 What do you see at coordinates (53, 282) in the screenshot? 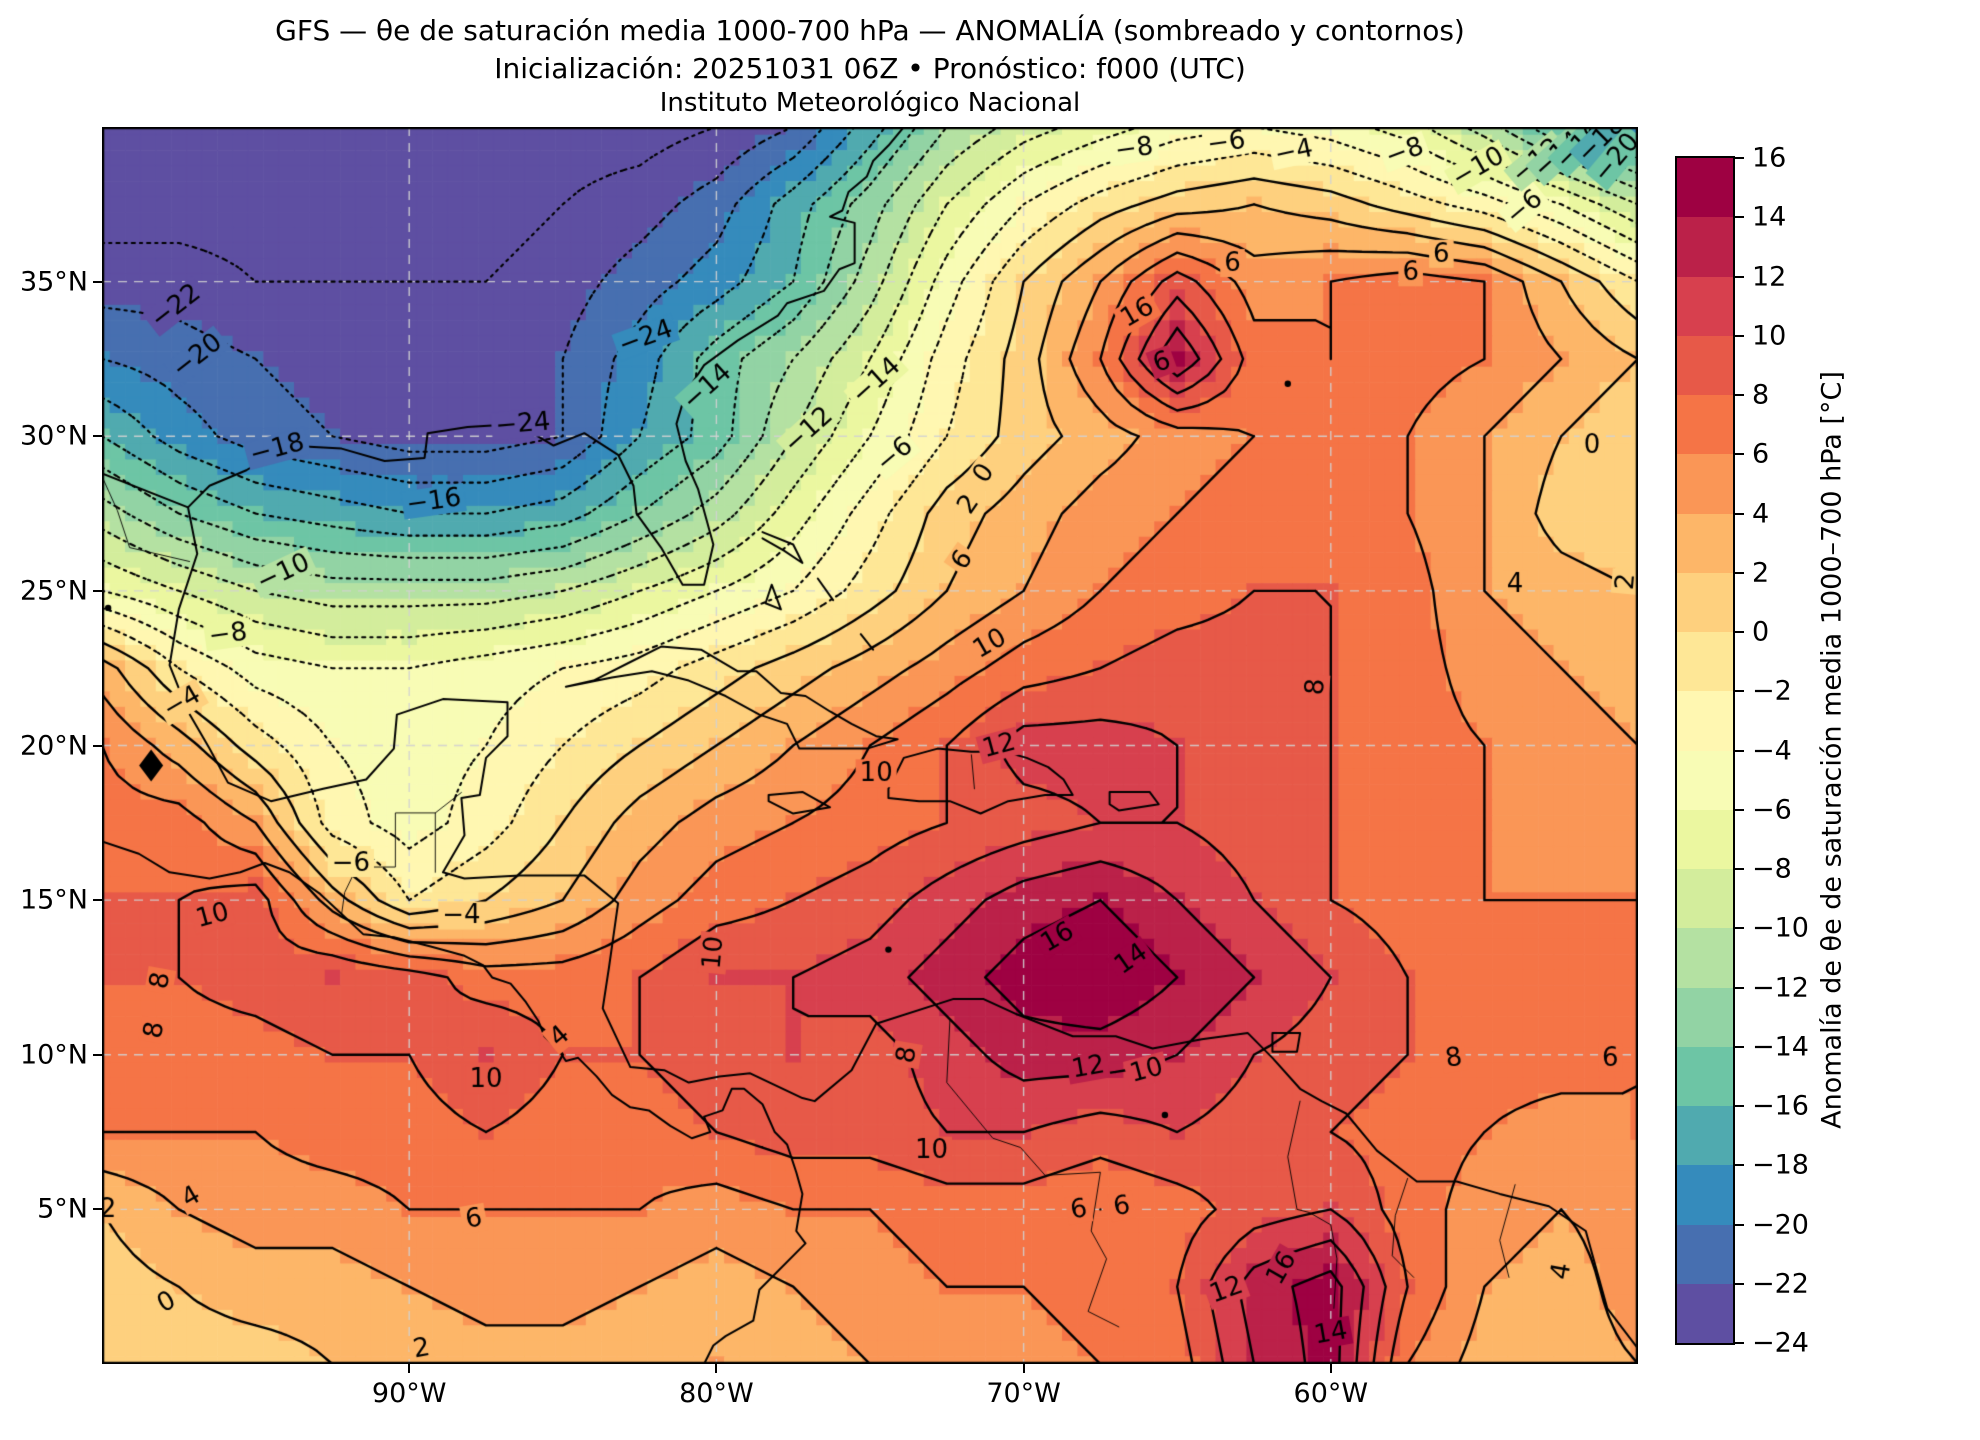
I see `y-tick-label: 35°N` at bounding box center [53, 282].